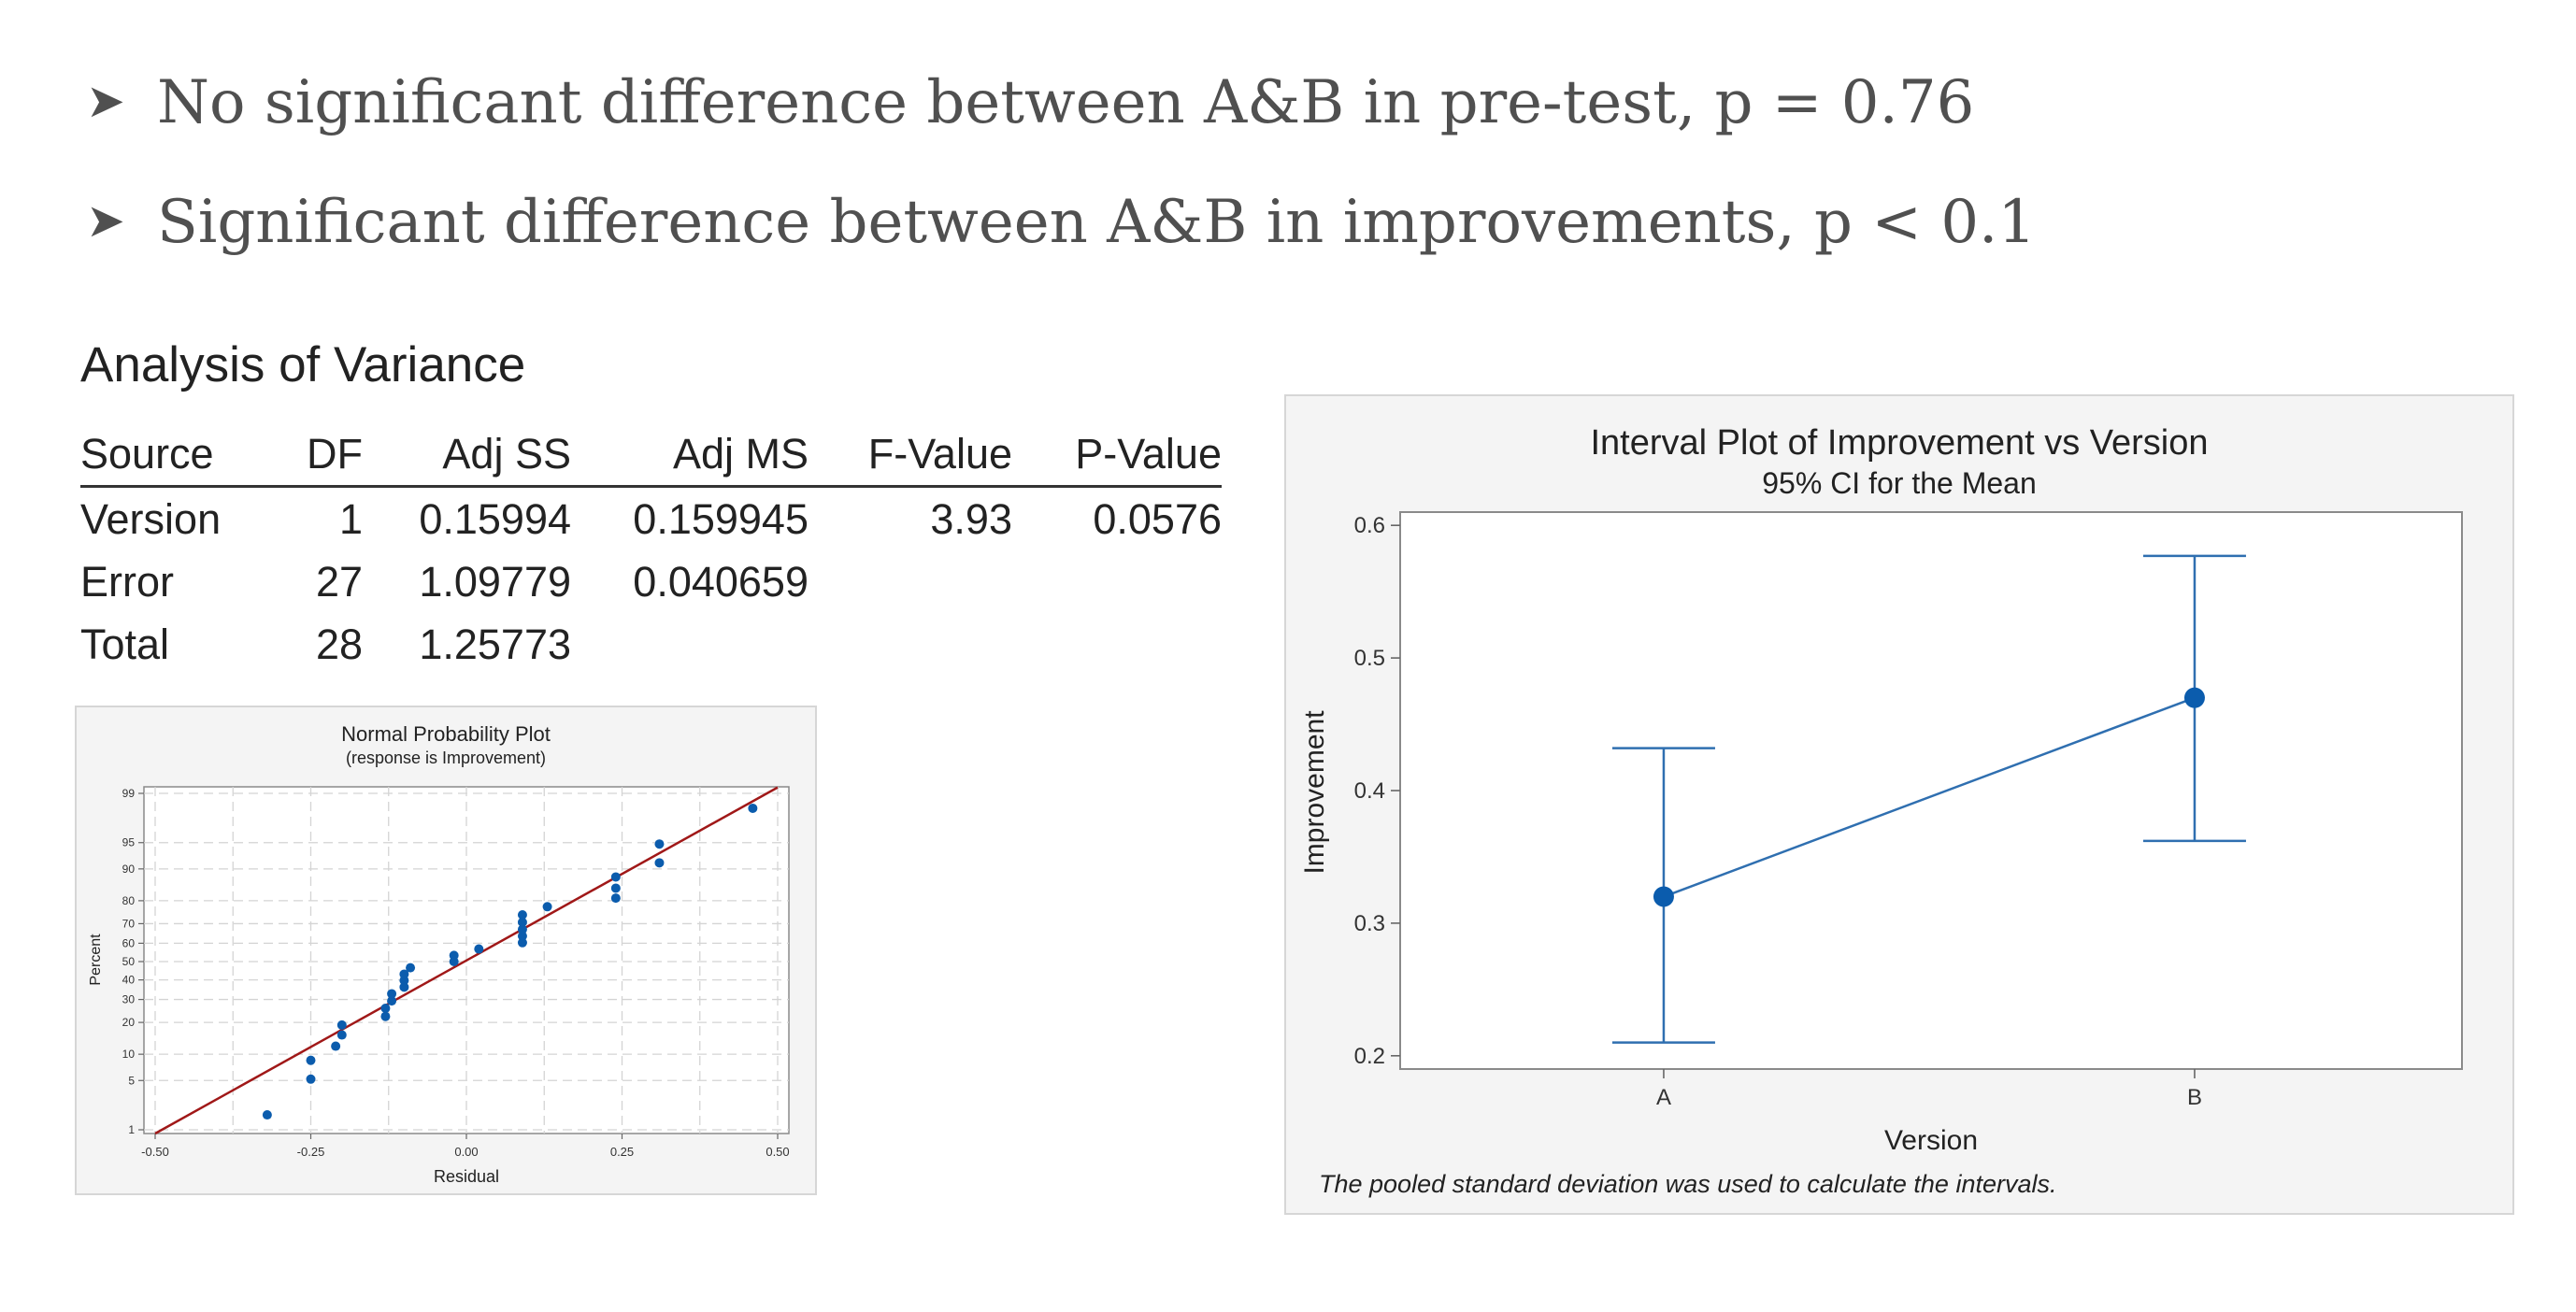  Describe the element at coordinates (1369, 791) in the screenshot. I see `ip-ytick-label: 0.4` at that location.